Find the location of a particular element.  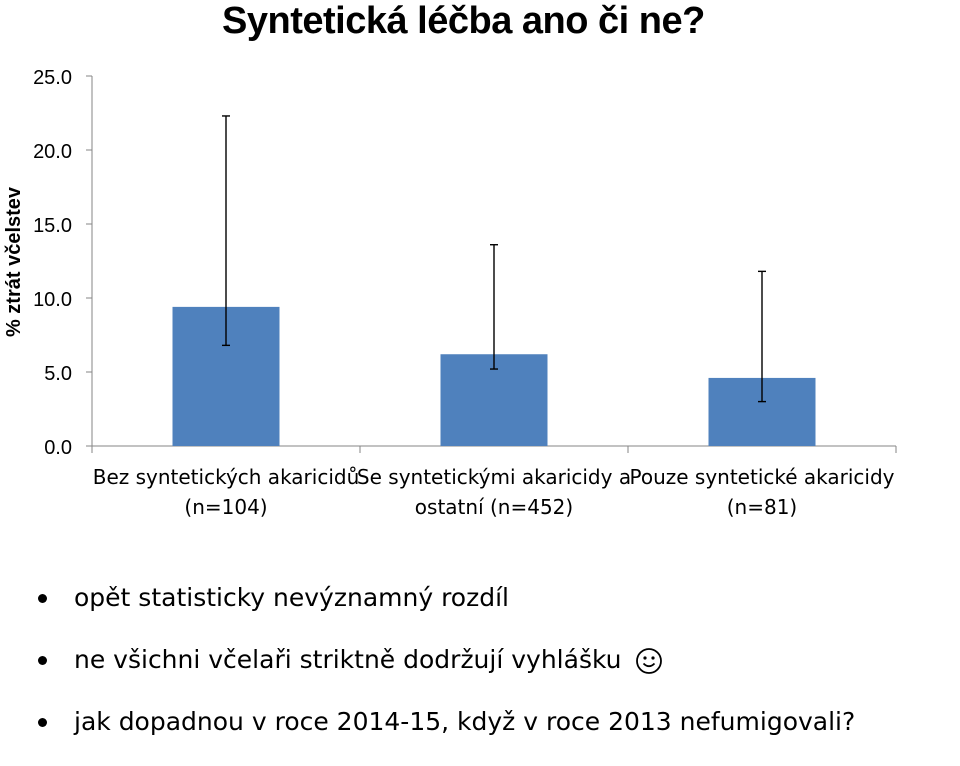

x-category-label: (n=81) is located at coordinates (762, 507).